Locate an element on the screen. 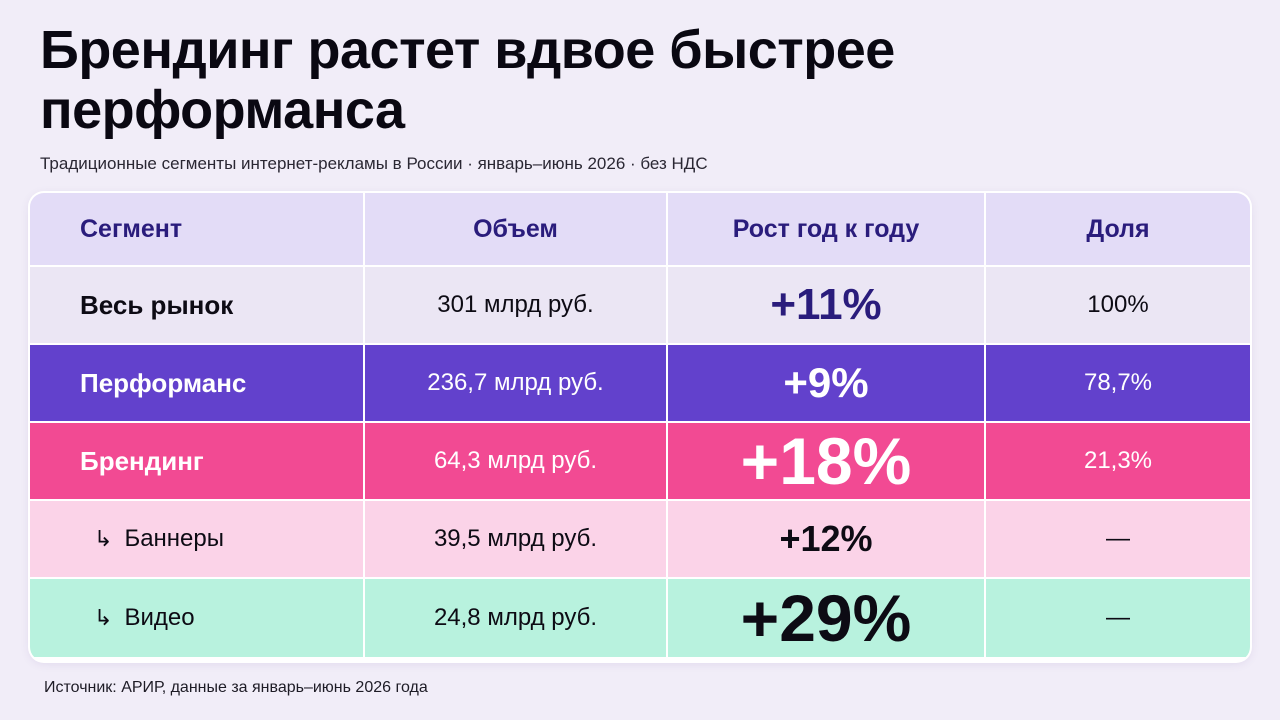 This screenshot has width=1280, height=720. segment-cell: Весь рынок is located at coordinates (157, 304).